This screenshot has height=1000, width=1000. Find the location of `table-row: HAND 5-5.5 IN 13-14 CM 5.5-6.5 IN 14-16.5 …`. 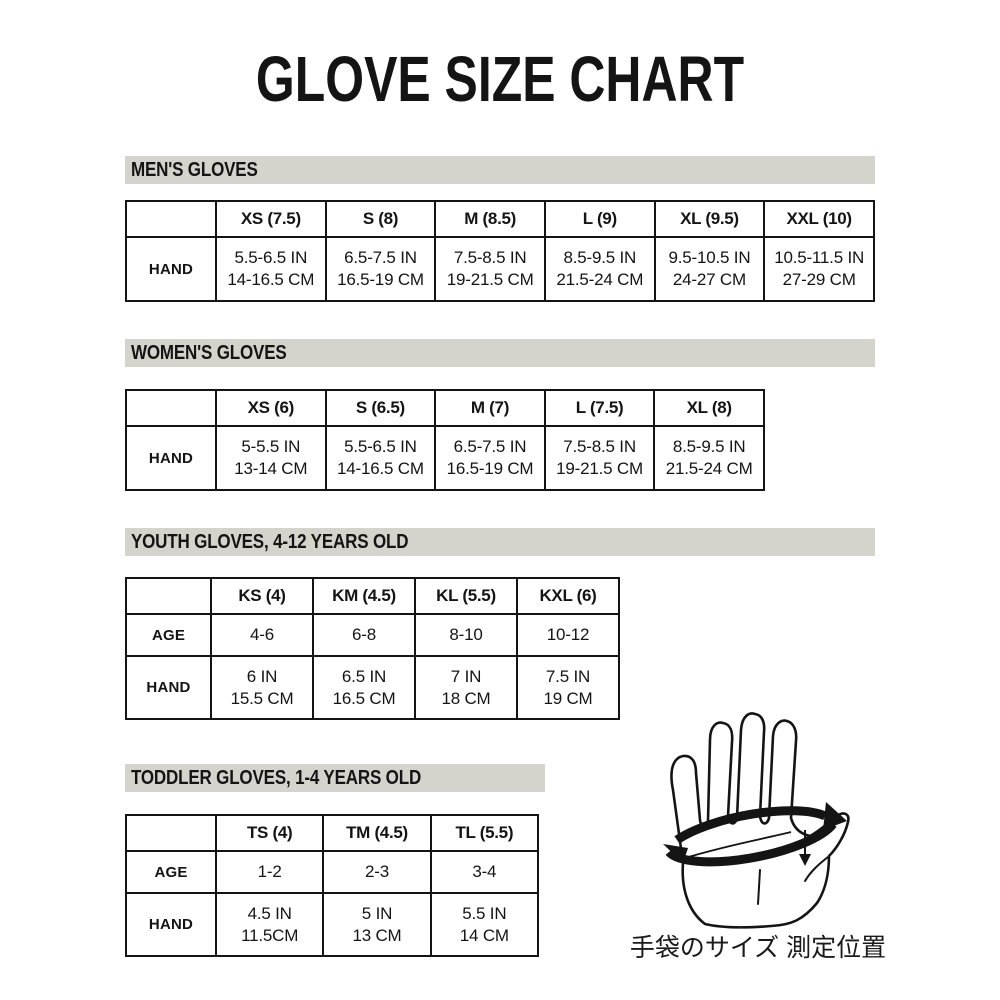

table-row: HAND 5-5.5 IN 13-14 CM 5.5-6.5 IN 14-16.5 … is located at coordinates (445, 458).